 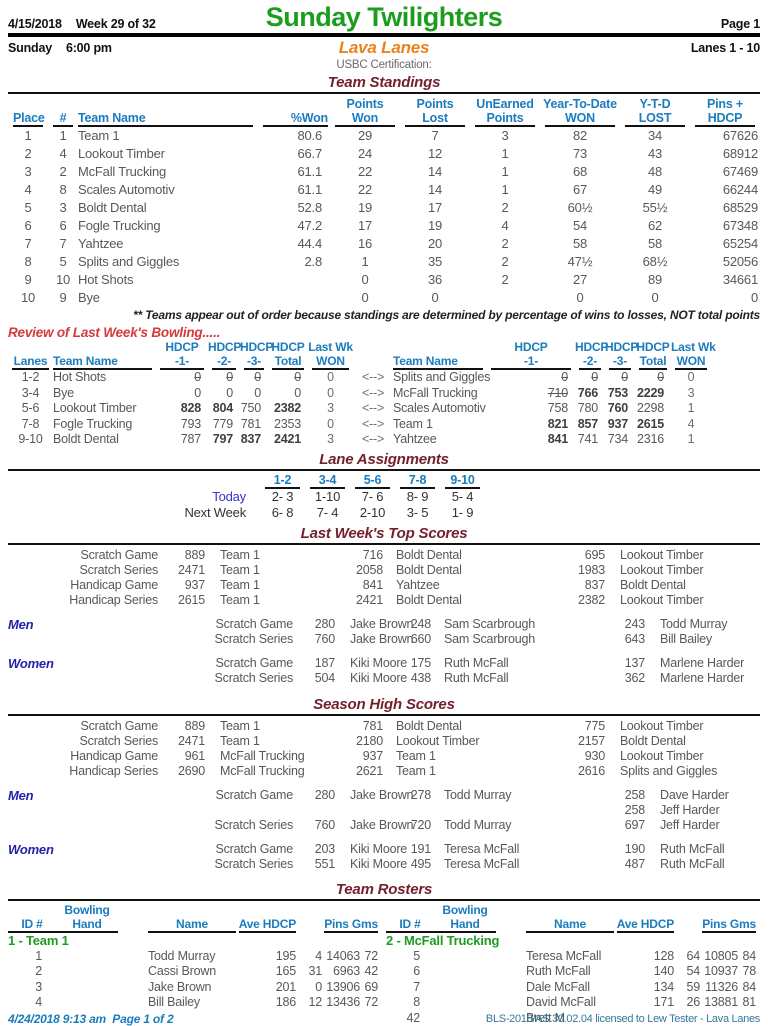 What do you see at coordinates (691, 440) in the screenshot?
I see `right-lastwk-won: 1` at bounding box center [691, 440].